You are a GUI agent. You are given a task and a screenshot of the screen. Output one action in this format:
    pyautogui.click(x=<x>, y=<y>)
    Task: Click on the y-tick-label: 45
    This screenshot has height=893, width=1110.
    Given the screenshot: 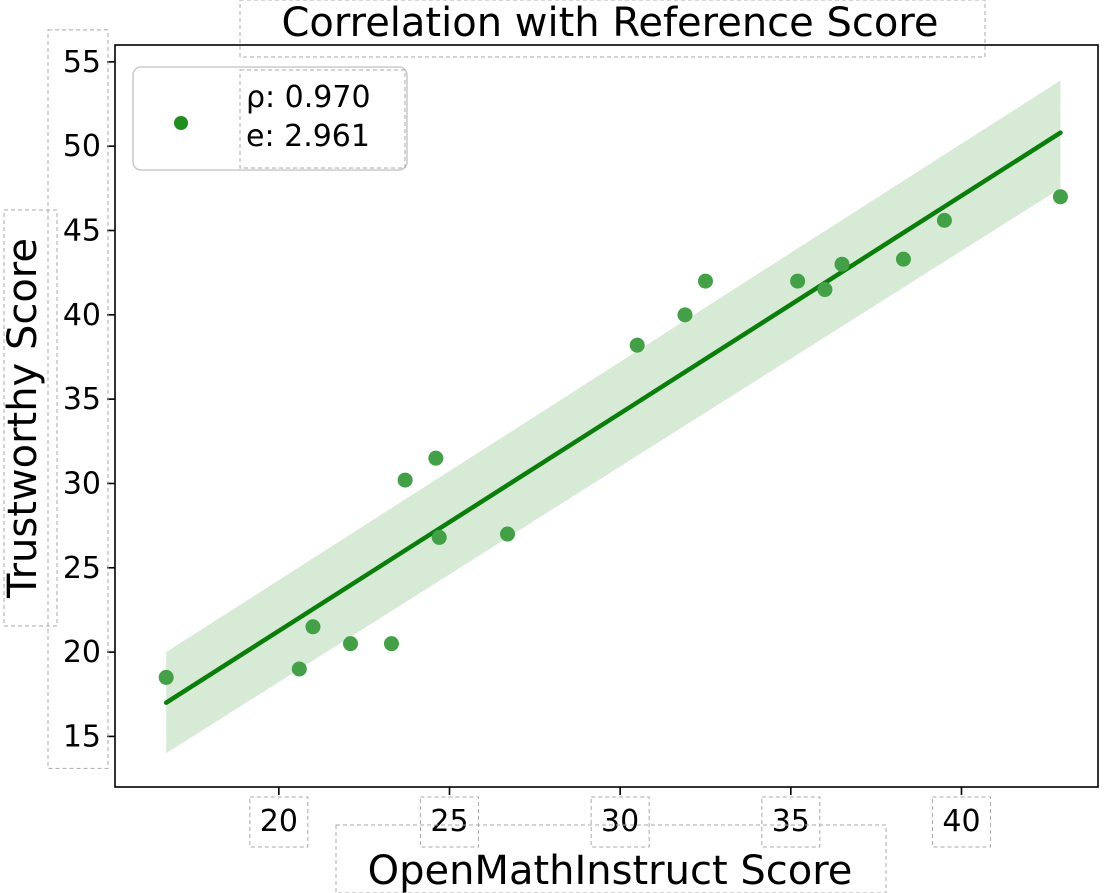 What is the action you would take?
    pyautogui.click(x=82, y=231)
    